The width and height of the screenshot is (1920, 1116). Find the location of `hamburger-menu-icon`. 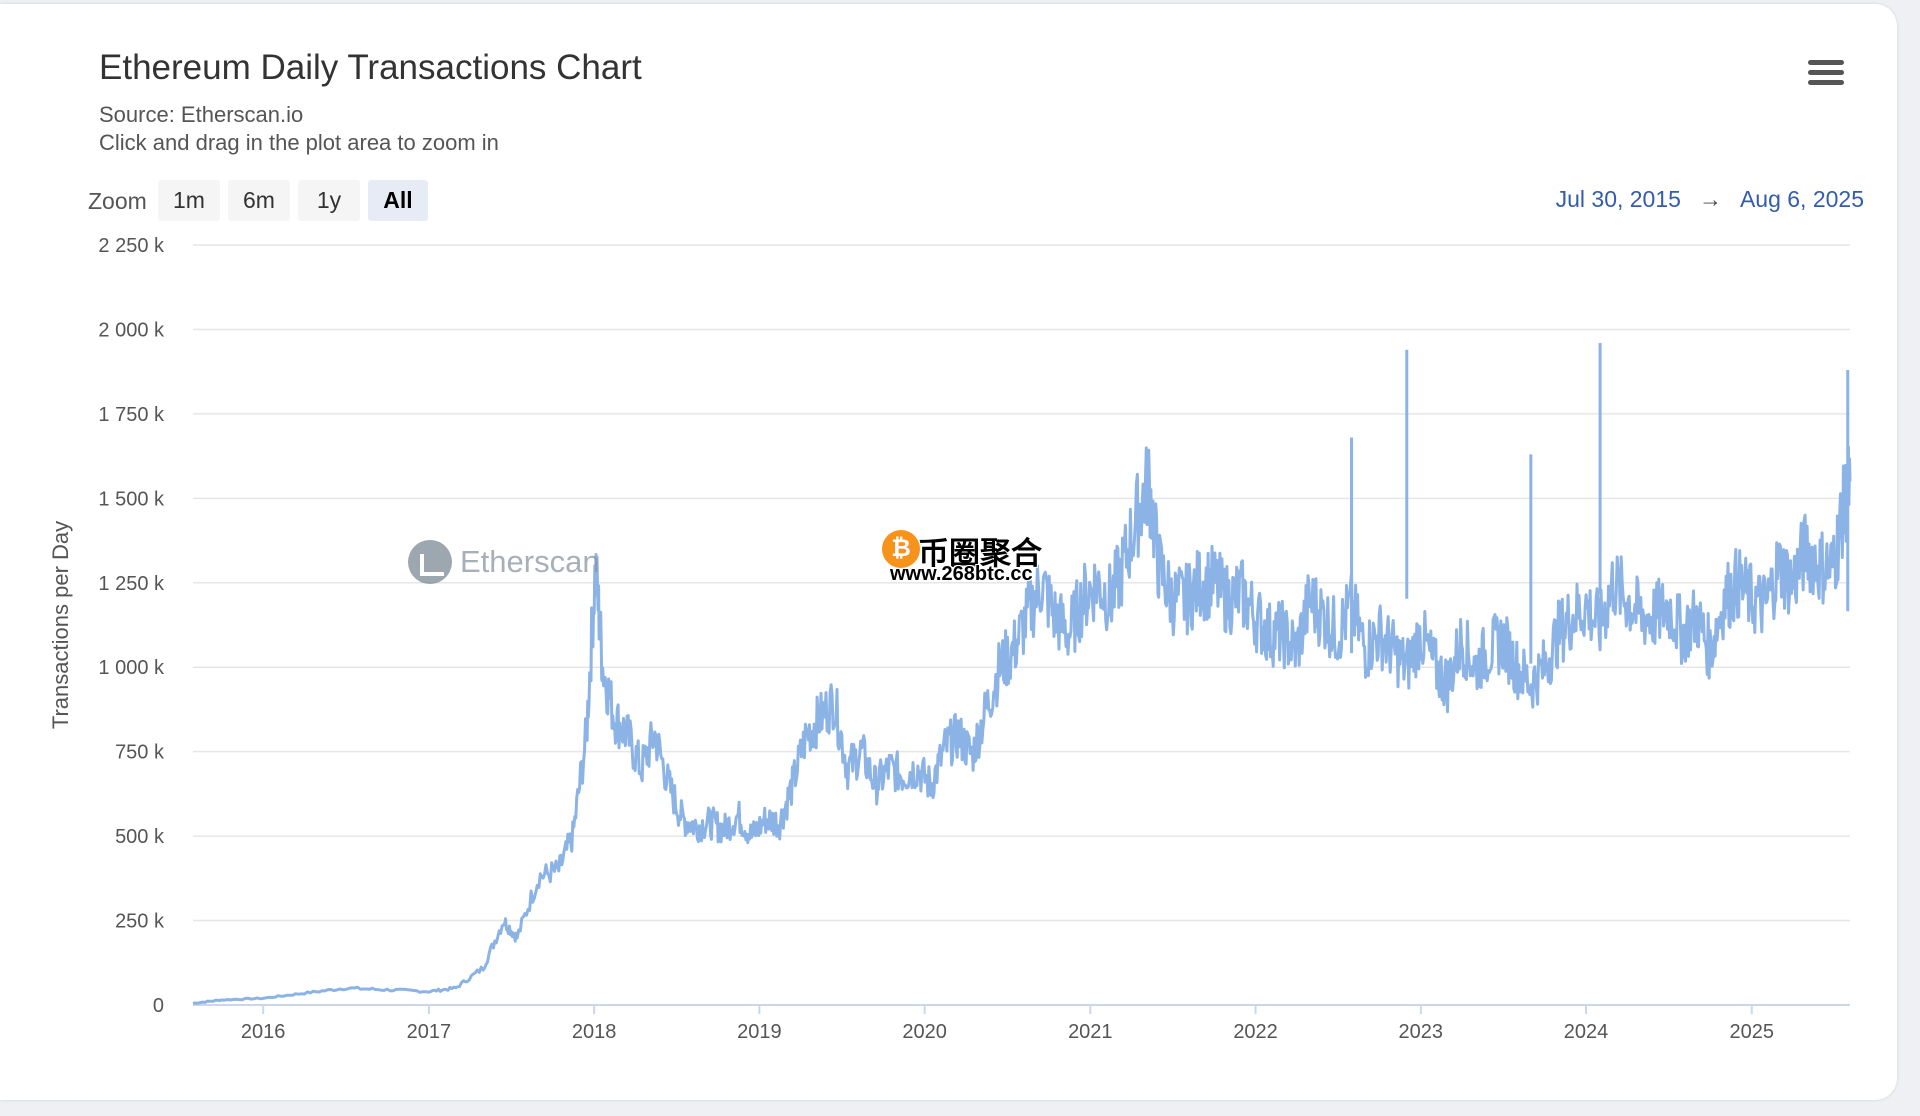

hamburger-menu-icon is located at coordinates (1826, 75).